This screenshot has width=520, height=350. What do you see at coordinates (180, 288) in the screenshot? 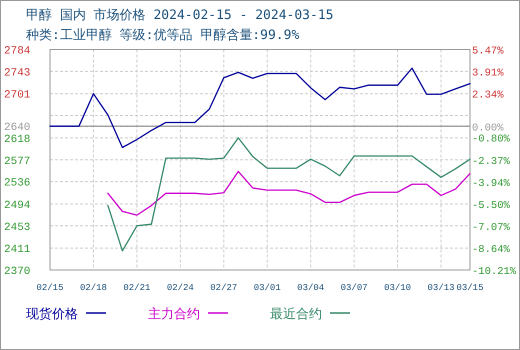
I see `x-tick-label: 02/24` at bounding box center [180, 288].